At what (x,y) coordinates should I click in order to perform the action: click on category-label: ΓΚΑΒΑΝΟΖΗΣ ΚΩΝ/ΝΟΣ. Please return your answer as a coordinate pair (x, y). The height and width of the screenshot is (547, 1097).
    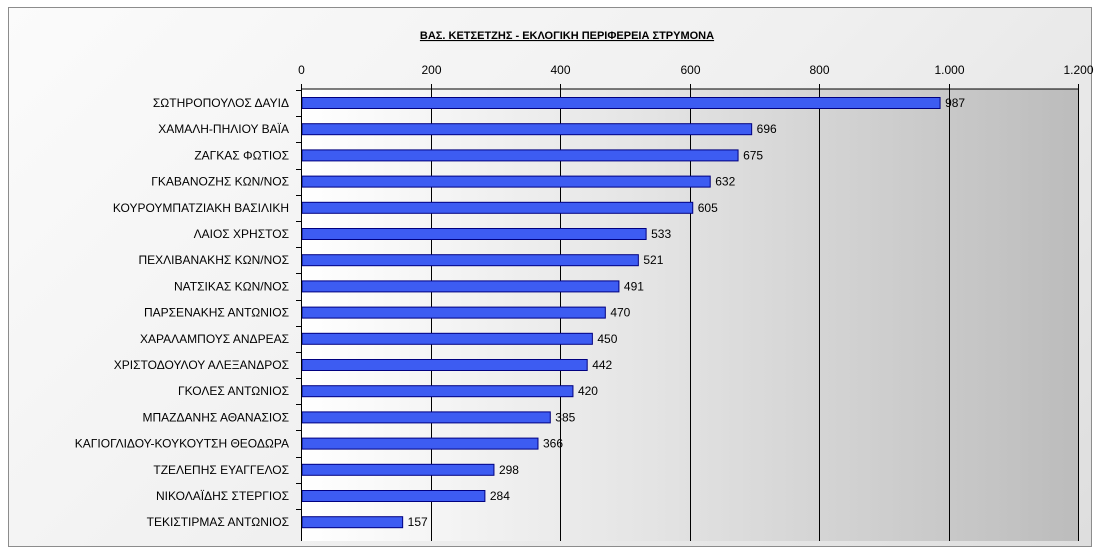
    Looking at the image, I should click on (220, 182).